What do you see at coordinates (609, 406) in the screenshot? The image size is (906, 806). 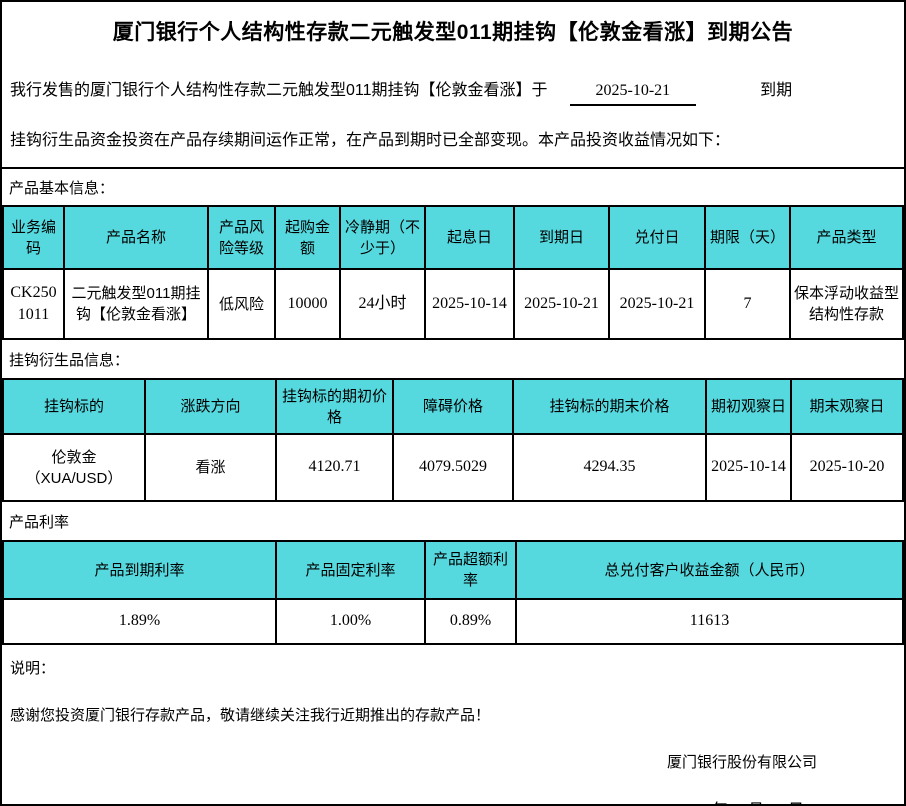 I see `derivative-header-final-price: 挂钩标的期末价格` at bounding box center [609, 406].